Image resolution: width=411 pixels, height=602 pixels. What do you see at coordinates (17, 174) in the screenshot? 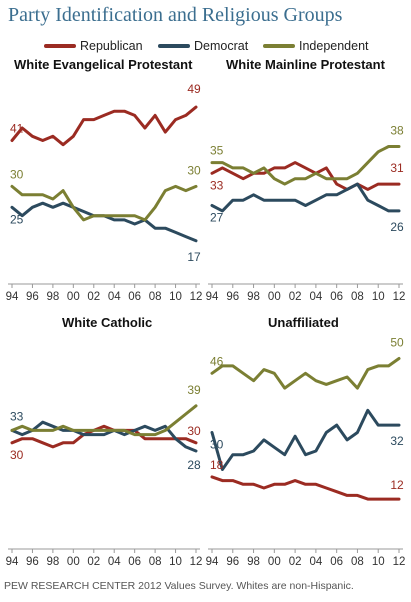
I see `start-label-independent: 30` at bounding box center [17, 174].